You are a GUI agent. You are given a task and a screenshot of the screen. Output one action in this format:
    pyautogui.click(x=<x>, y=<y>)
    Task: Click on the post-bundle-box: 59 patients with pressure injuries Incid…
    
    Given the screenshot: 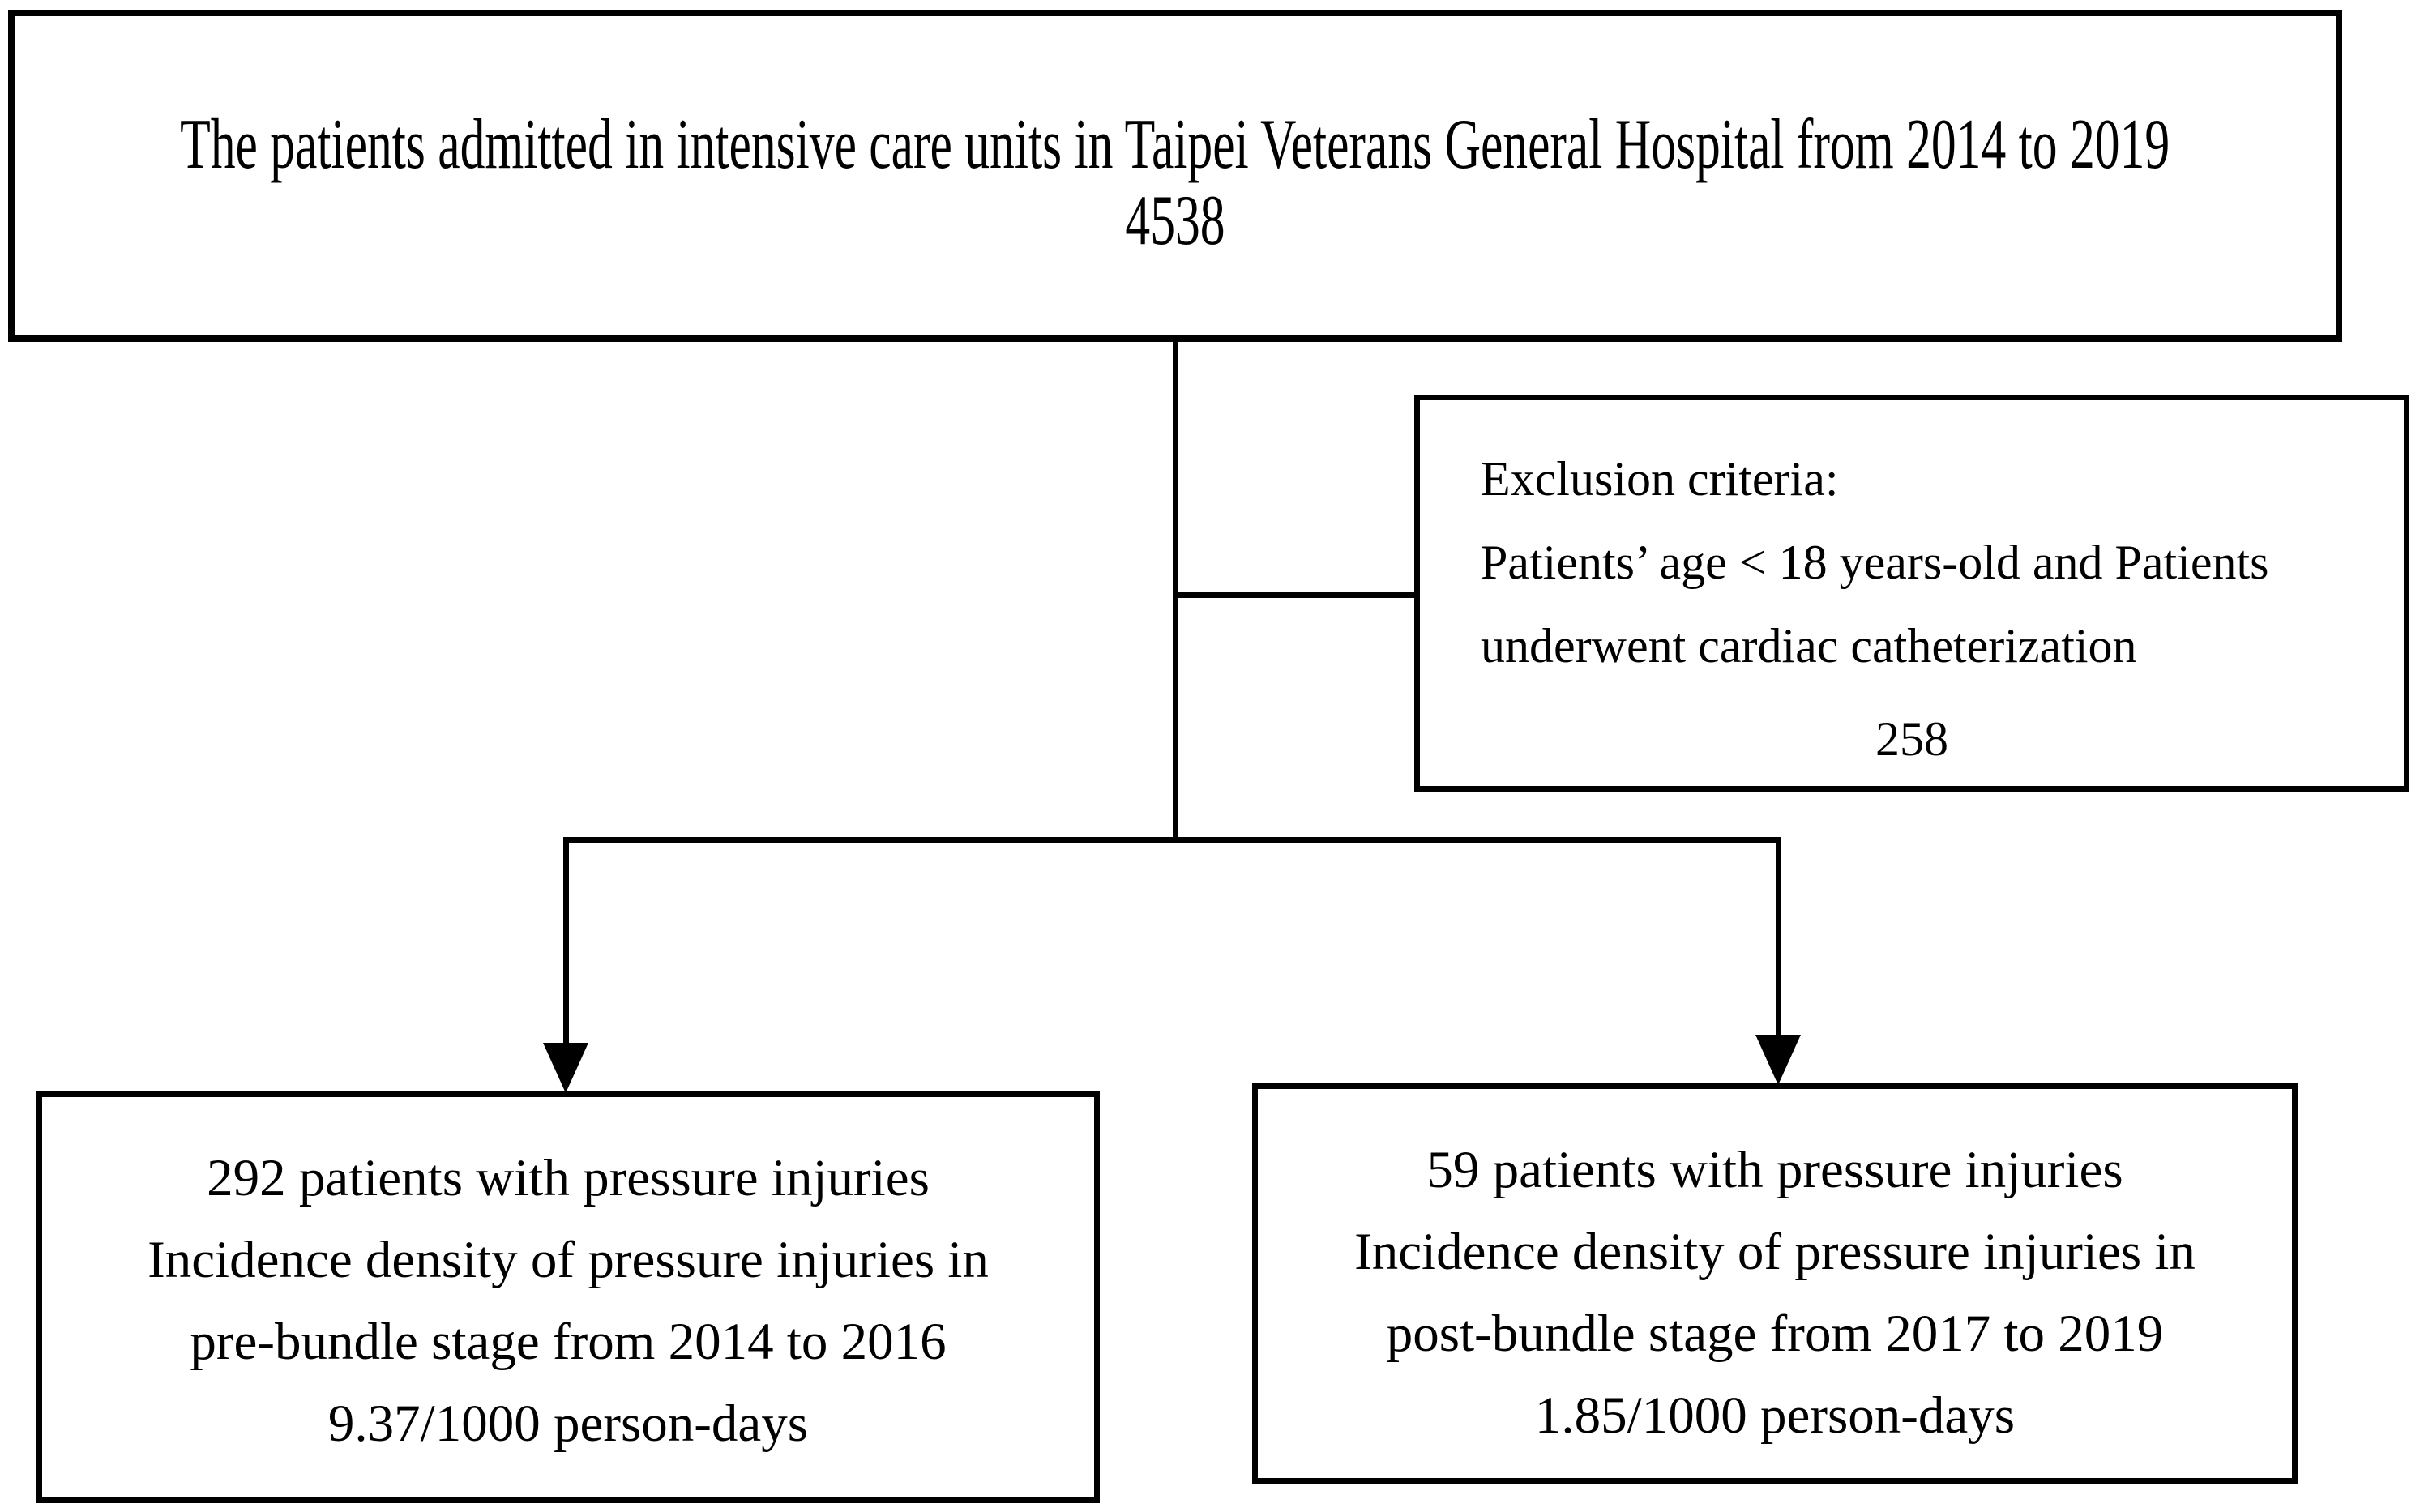 What is the action you would take?
    pyautogui.click(x=1775, y=1283)
    